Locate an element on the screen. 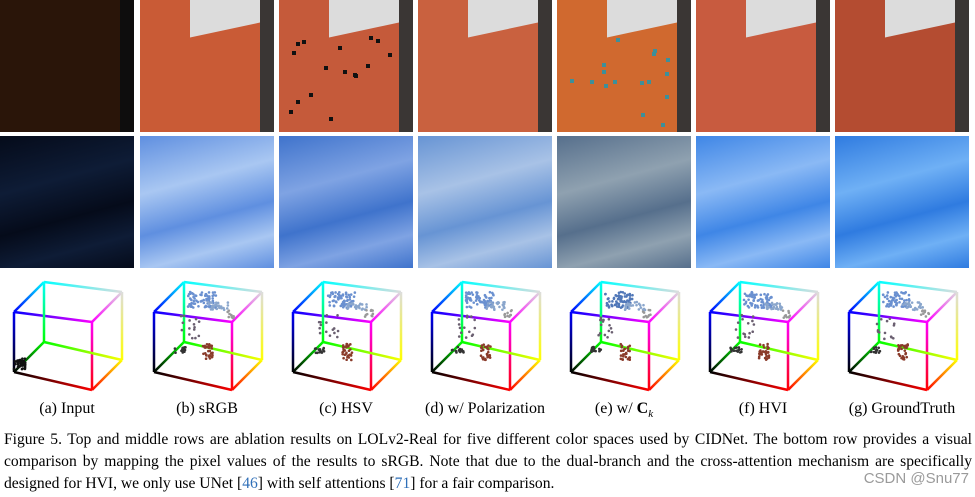 This screenshot has height=497, width=975. reference: 71 is located at coordinates (402, 483).